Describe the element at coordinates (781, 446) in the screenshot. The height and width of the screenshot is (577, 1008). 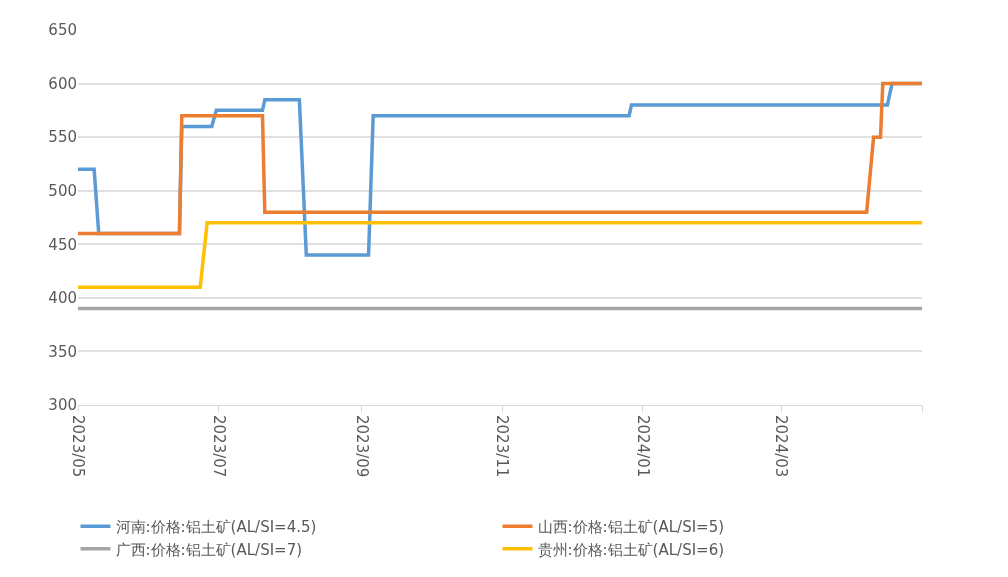
I see `x-tick-label: 2024/03` at that location.